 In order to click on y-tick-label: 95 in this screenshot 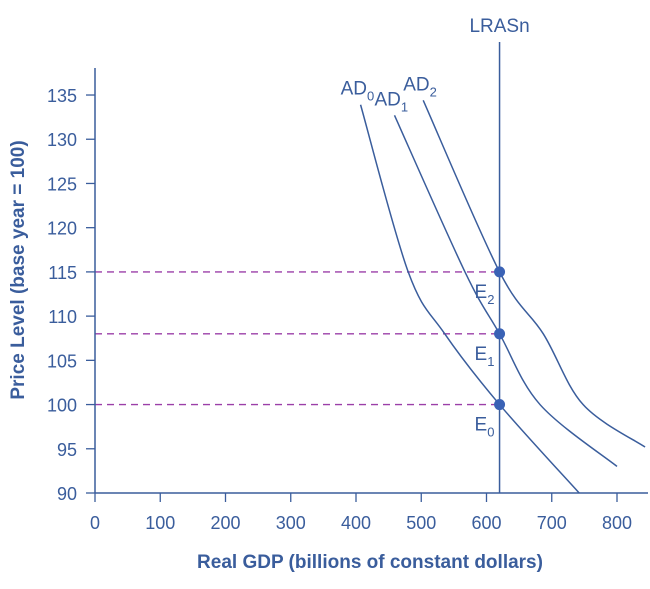, I will do `click(67, 450)`.